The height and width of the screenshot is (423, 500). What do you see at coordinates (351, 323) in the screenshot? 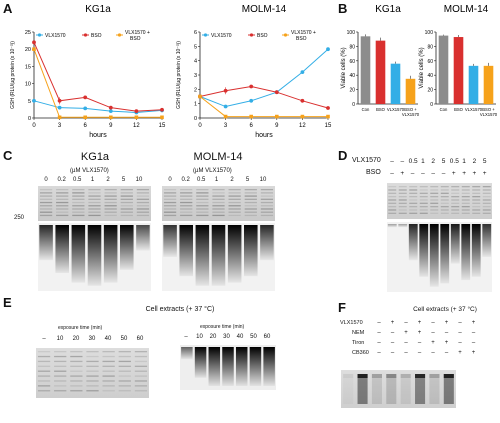
I see `f-row-label: VLX1570` at bounding box center [351, 323].